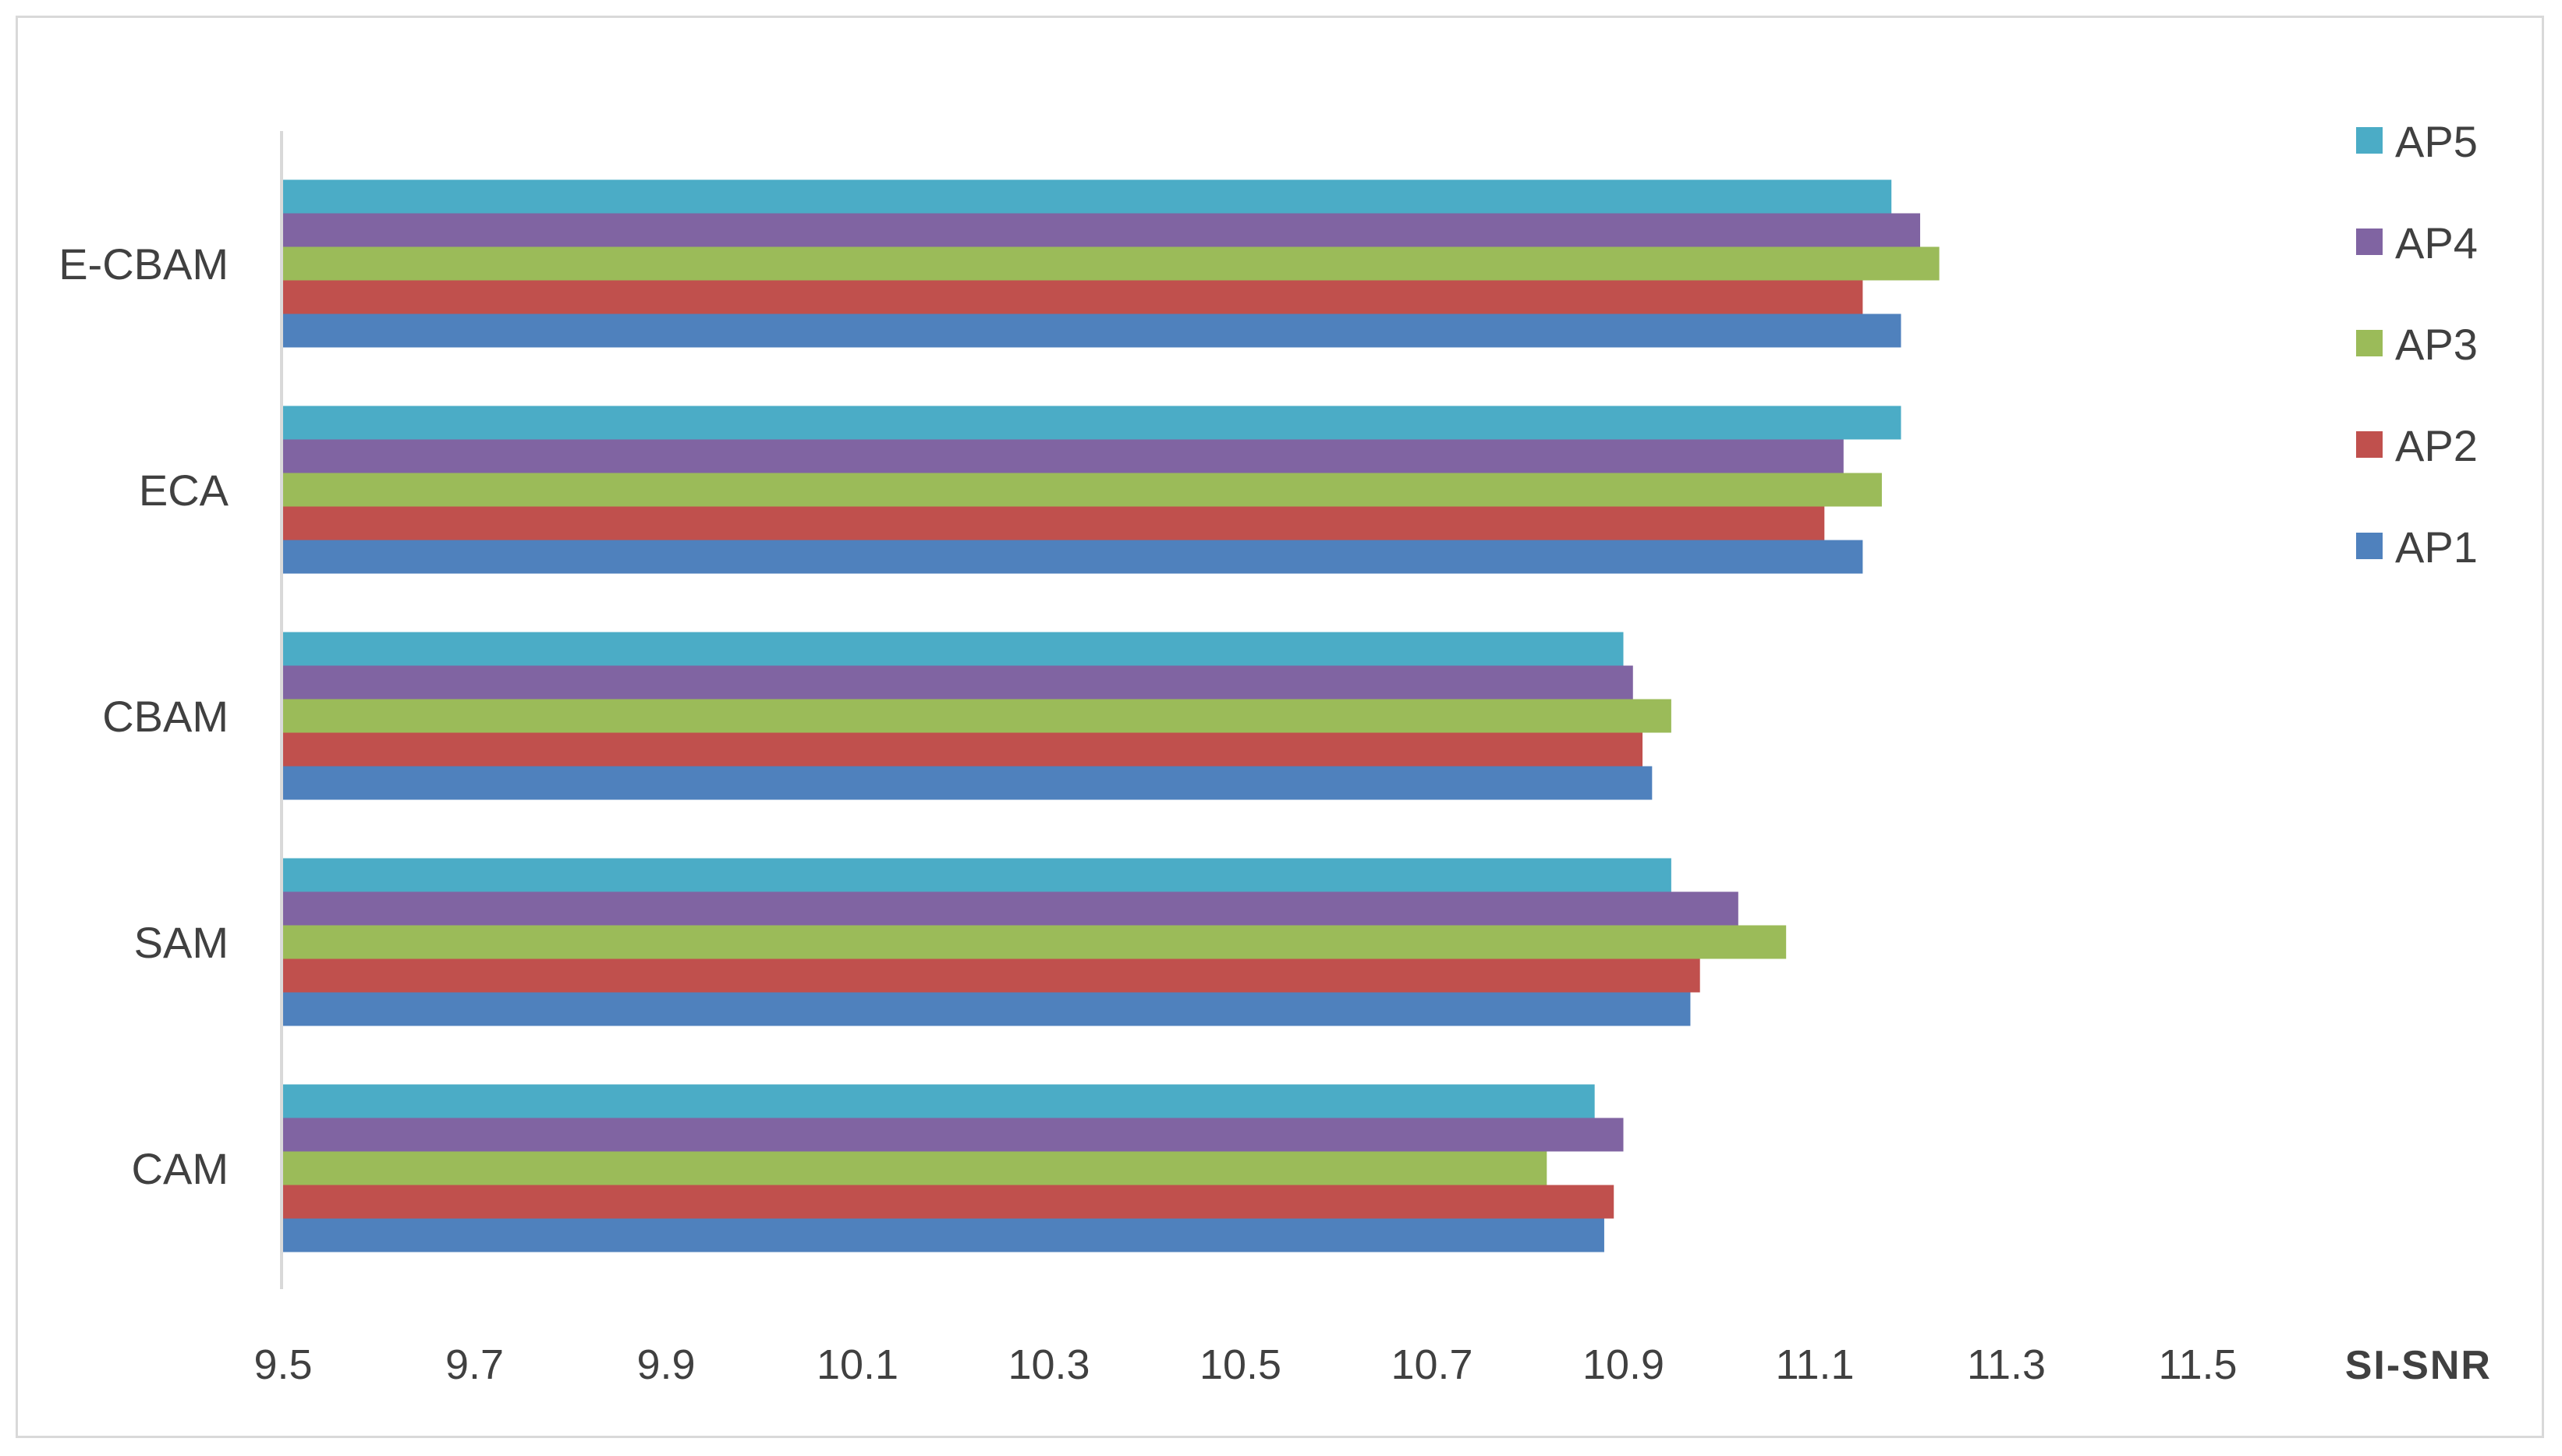 This screenshot has height=1456, width=2562. I want to click on legend-label-ap1: AP1, so click(2436, 548).